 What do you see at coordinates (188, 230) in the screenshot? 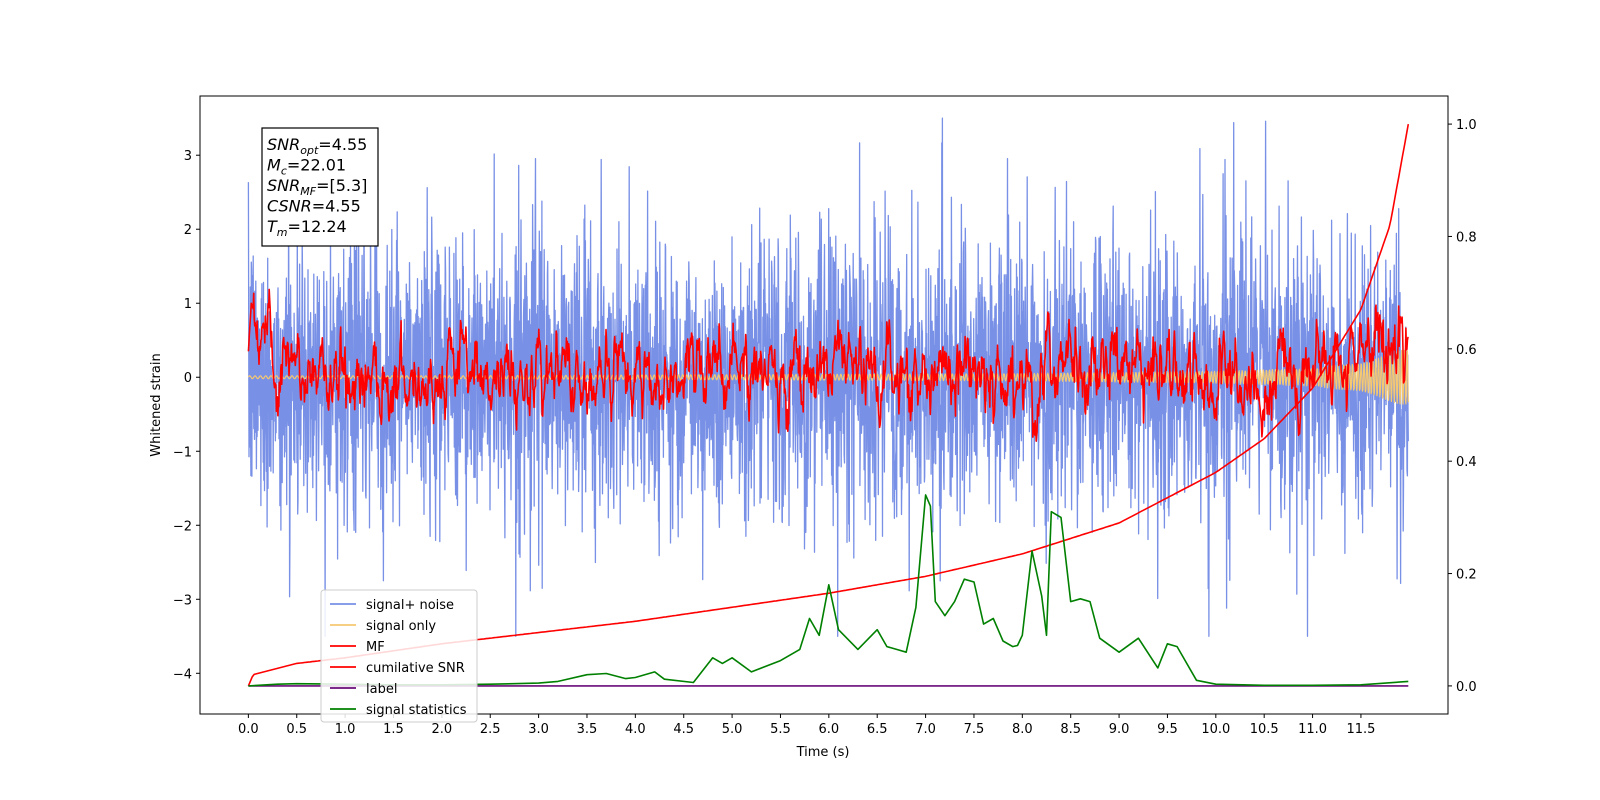
I see `y-tick-label: 2` at bounding box center [188, 230].